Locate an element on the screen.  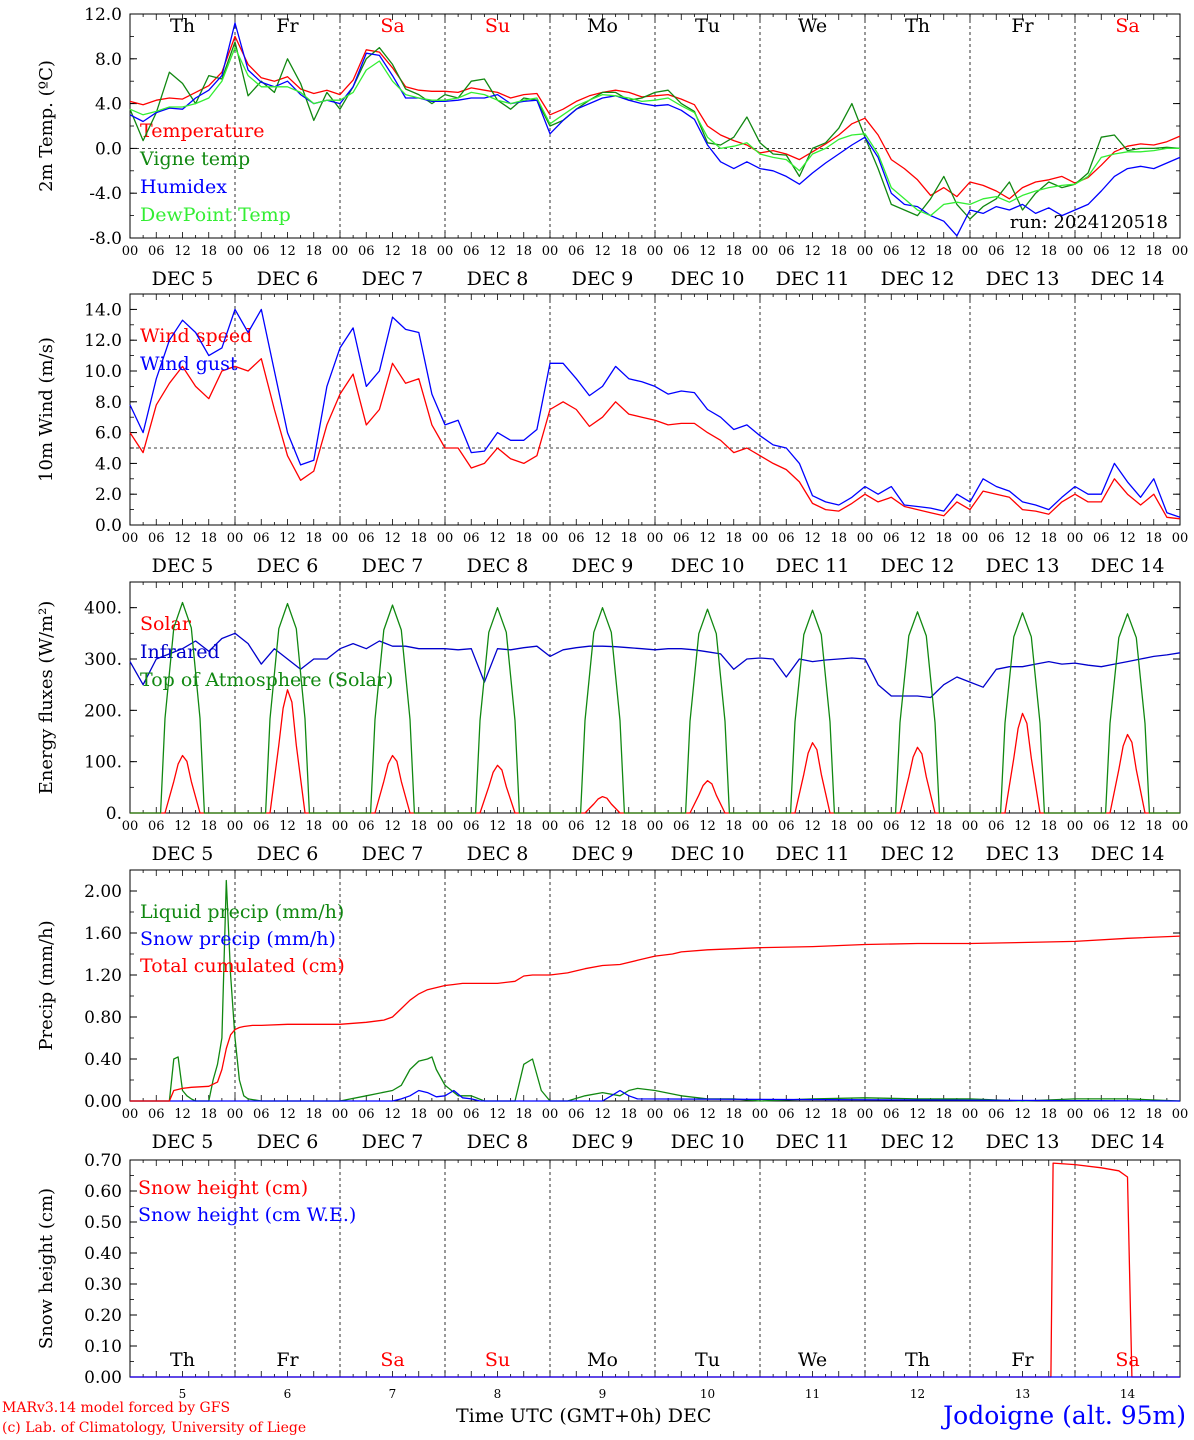
y-tick-label: 12.0 is located at coordinates (103, 341).